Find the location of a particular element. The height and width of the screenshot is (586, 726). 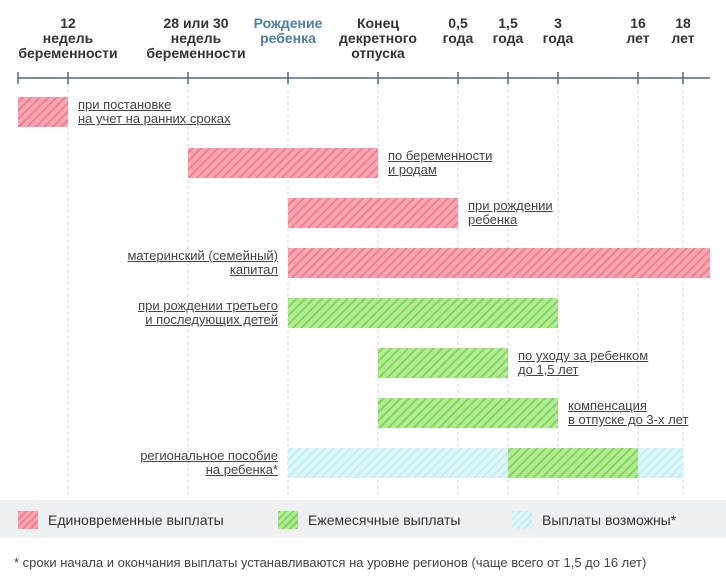

label-compensation-3: компенсация в отпуске до 3-х лет is located at coordinates (628, 412).